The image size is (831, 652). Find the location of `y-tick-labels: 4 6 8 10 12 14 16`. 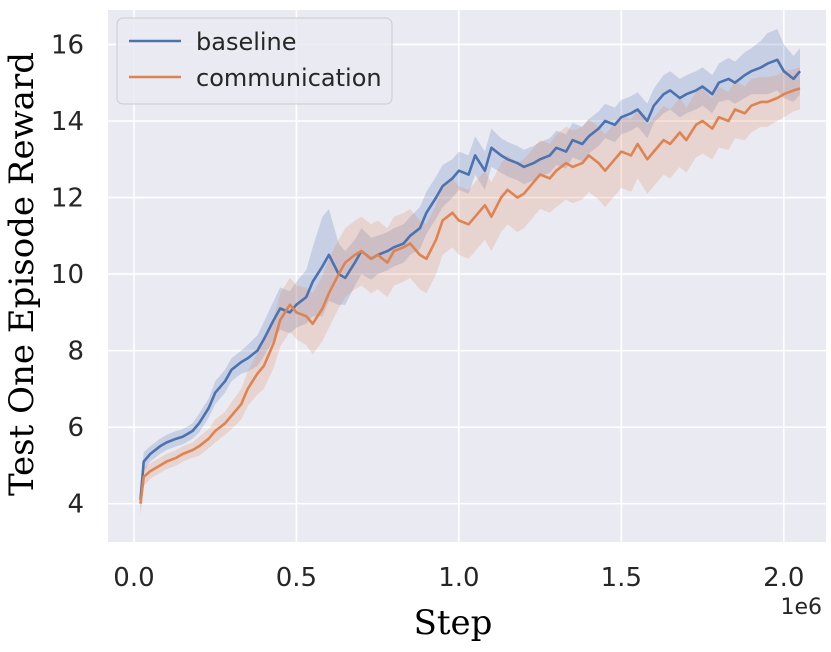

y-tick-labels: 4 6 8 10 12 14 16 is located at coordinates (67, 274).